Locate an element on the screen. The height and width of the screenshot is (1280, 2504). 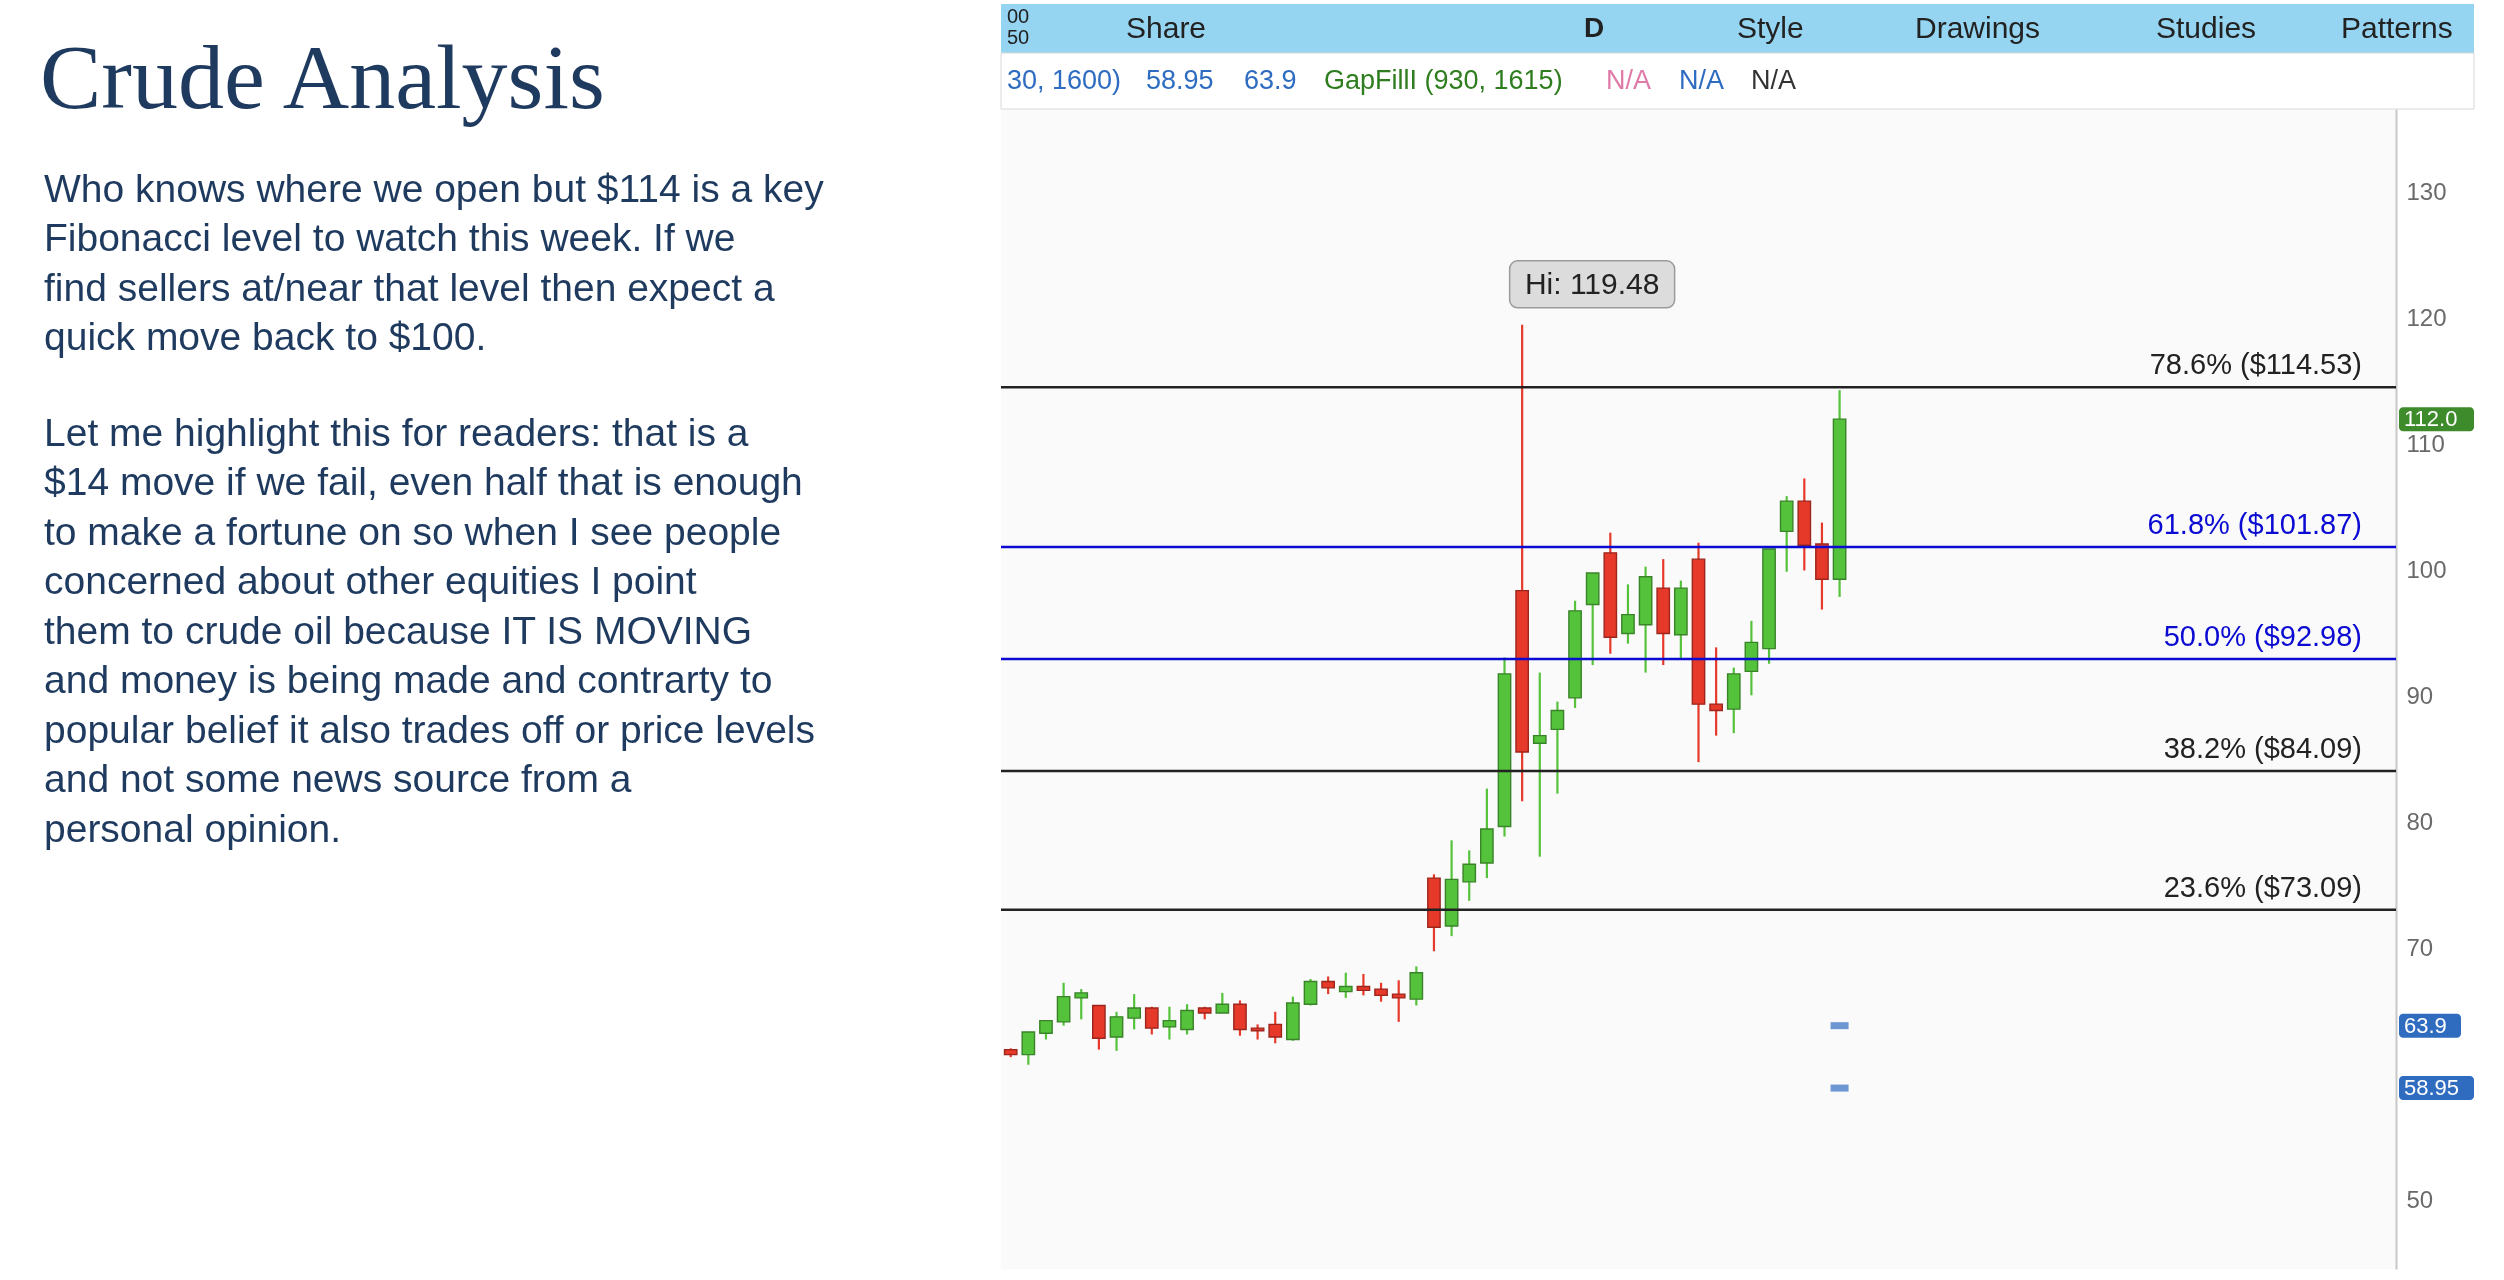
ref-line-label: 38.2% ($84.09) is located at coordinates (2262, 748).